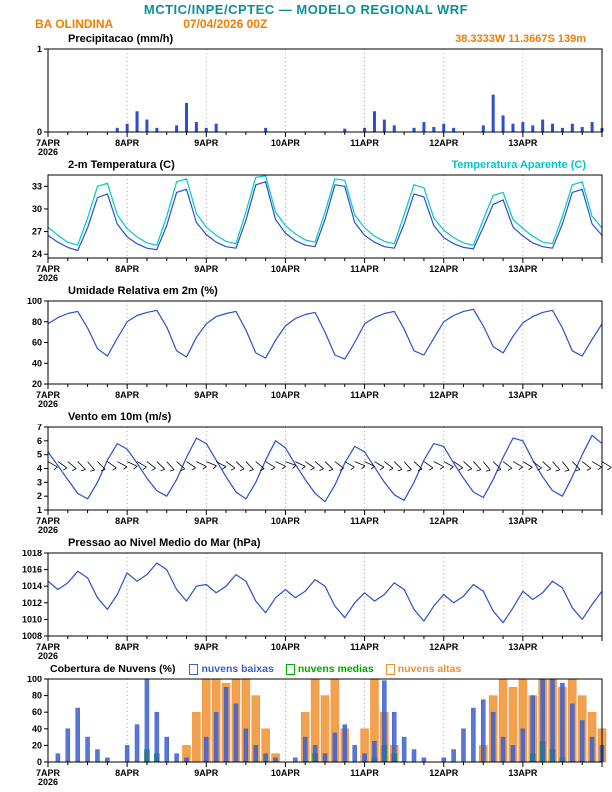 This screenshot has height=792, width=612. Describe the element at coordinates (32, 603) in the screenshot. I see `svg-text: 1012` at that location.